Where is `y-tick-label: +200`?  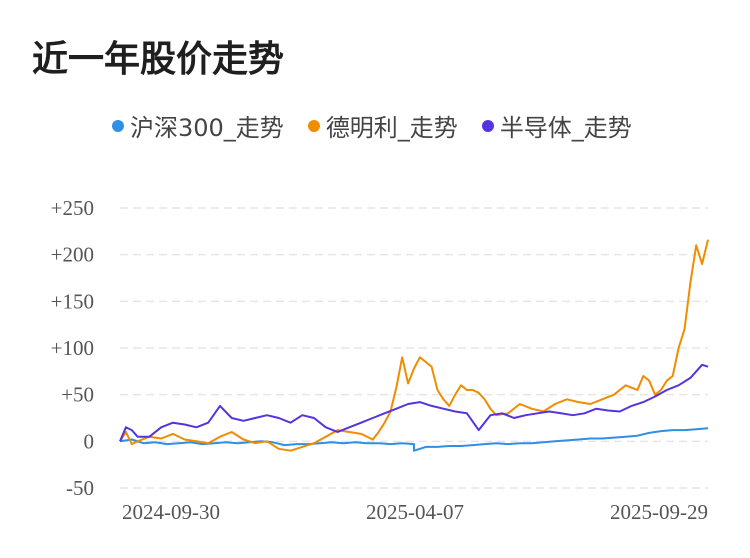 y-tick-label: +200 is located at coordinates (72, 255).